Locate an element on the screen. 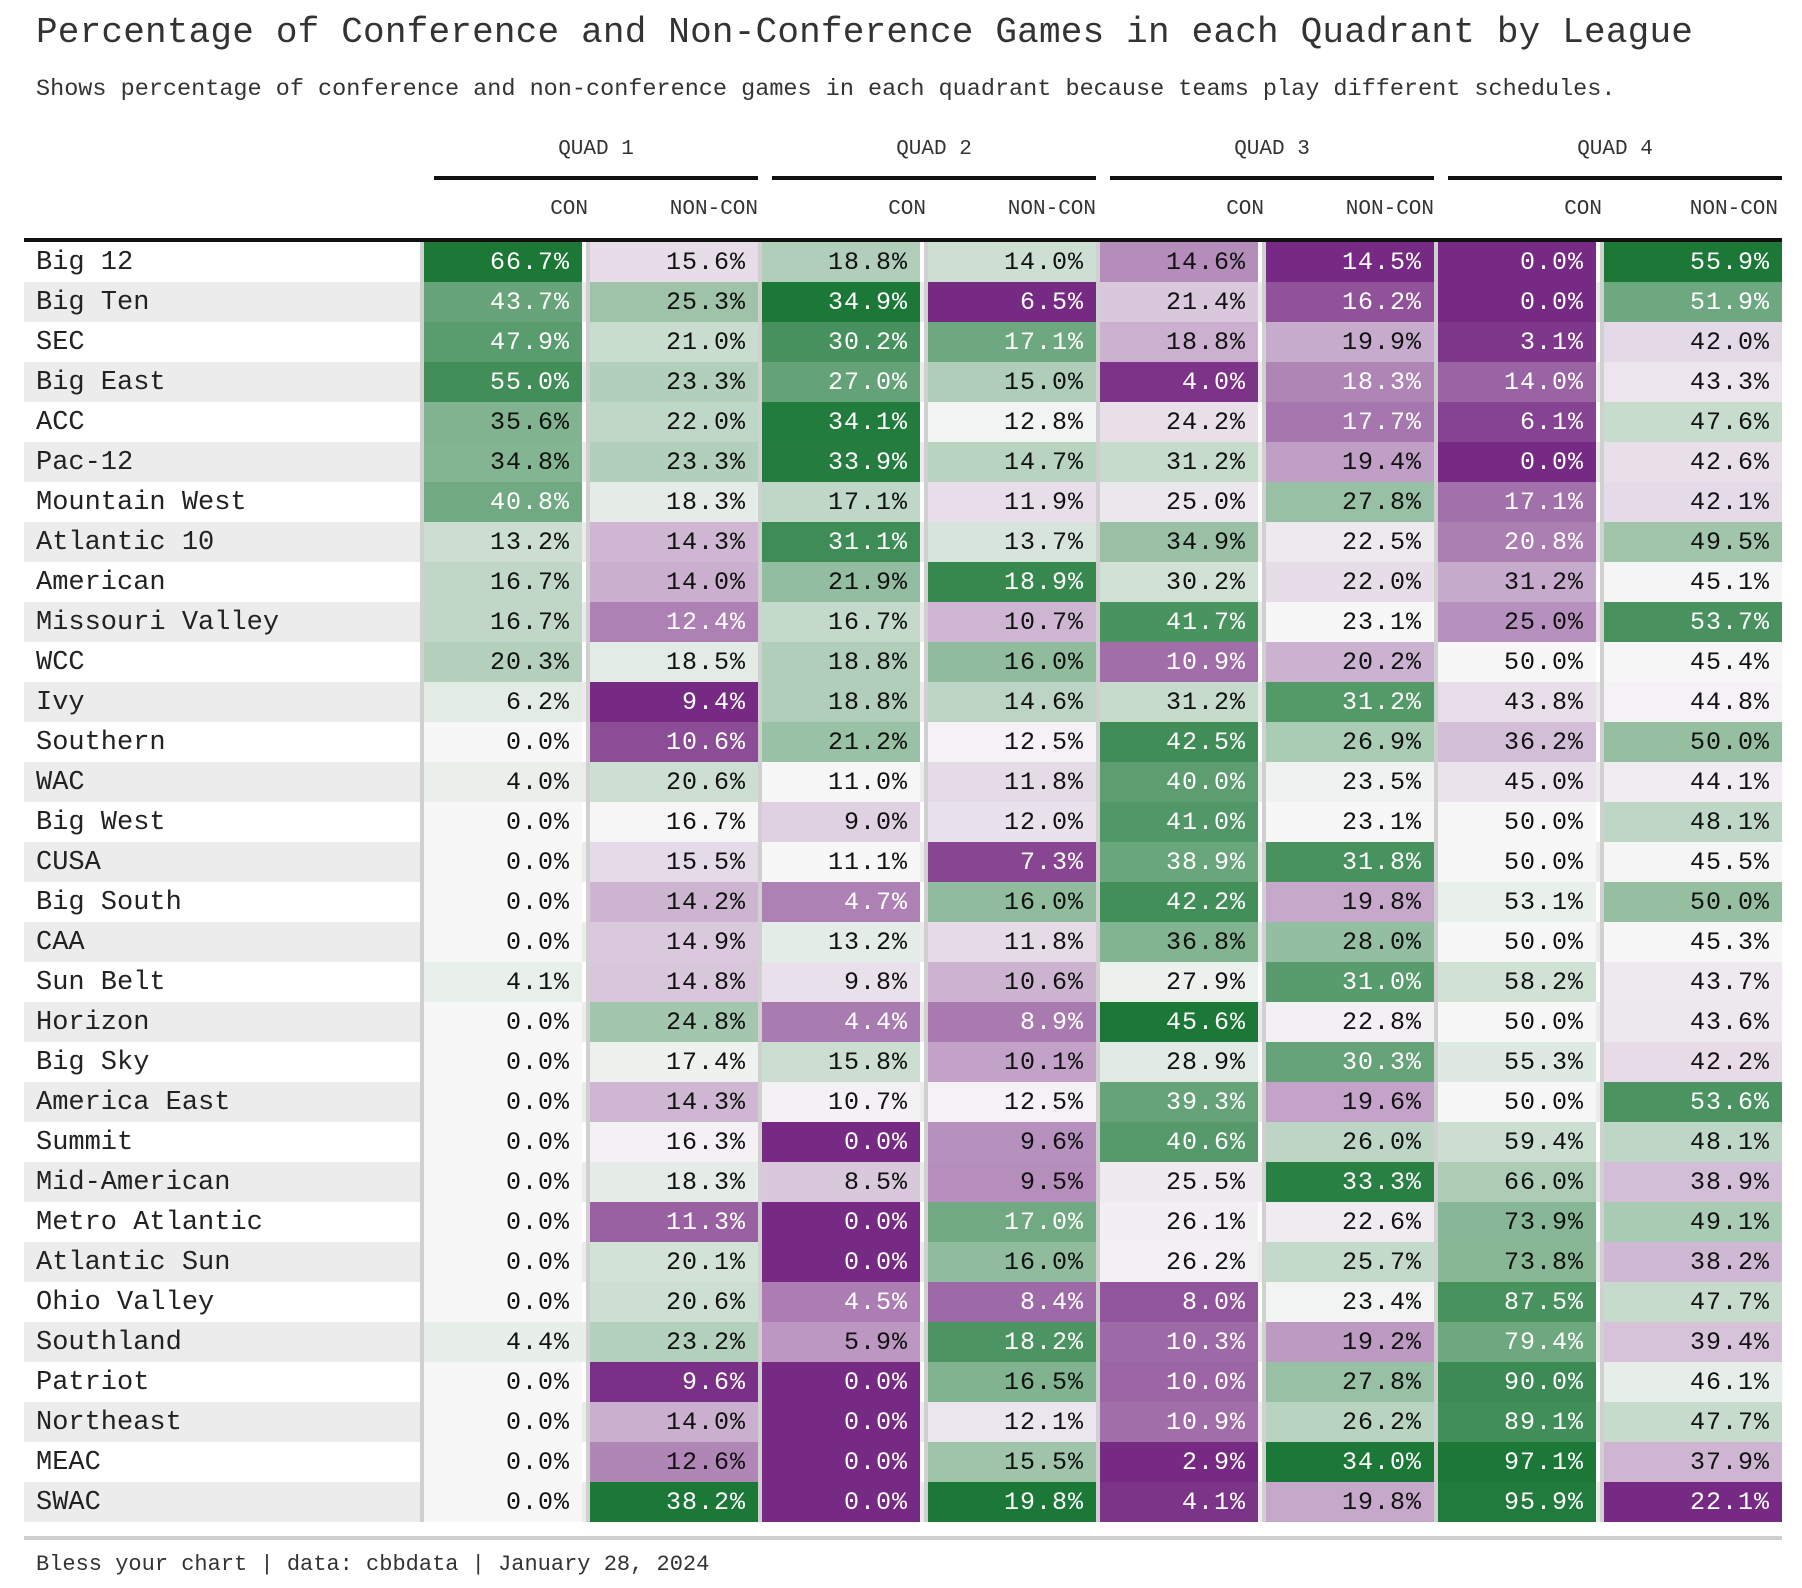 The height and width of the screenshot is (1588, 1802). q3-con-header: CON is located at coordinates (1245, 209).